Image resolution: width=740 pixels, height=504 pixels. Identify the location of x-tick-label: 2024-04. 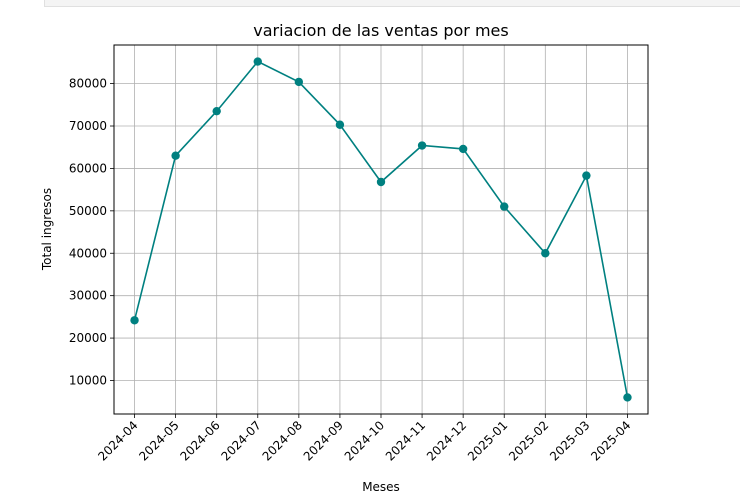
(117, 440).